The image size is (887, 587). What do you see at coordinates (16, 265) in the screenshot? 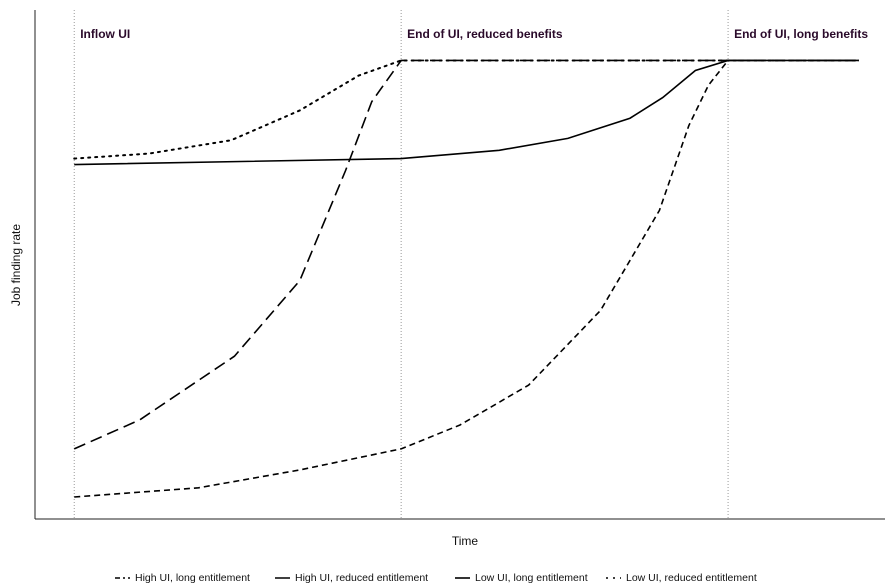
I see `y-axis-label: Job finding rate` at bounding box center [16, 265].